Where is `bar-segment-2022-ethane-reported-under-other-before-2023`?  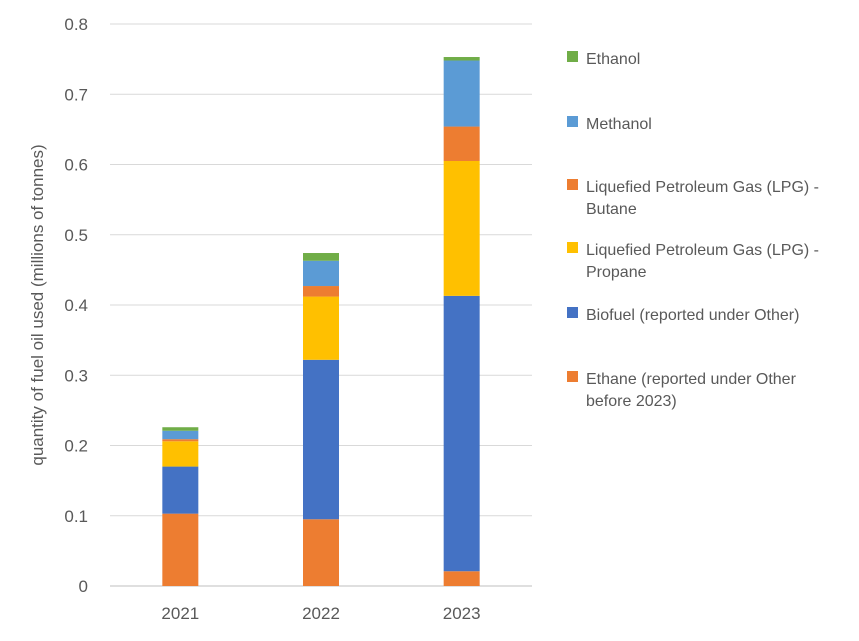
bar-segment-2022-ethane-reported-under-other-before-2023 is located at coordinates (321, 552).